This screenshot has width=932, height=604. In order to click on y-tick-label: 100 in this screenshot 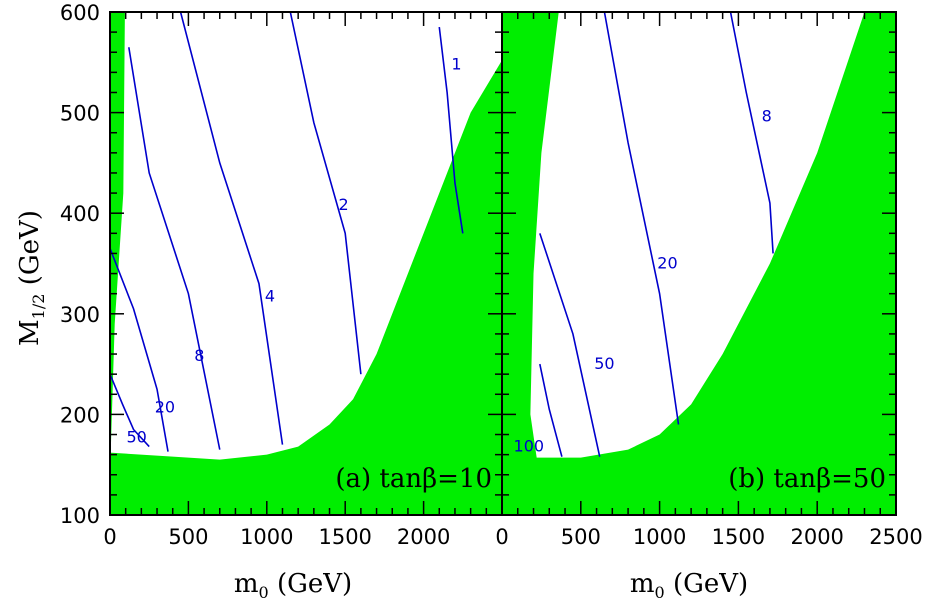, I will do `click(80, 516)`.